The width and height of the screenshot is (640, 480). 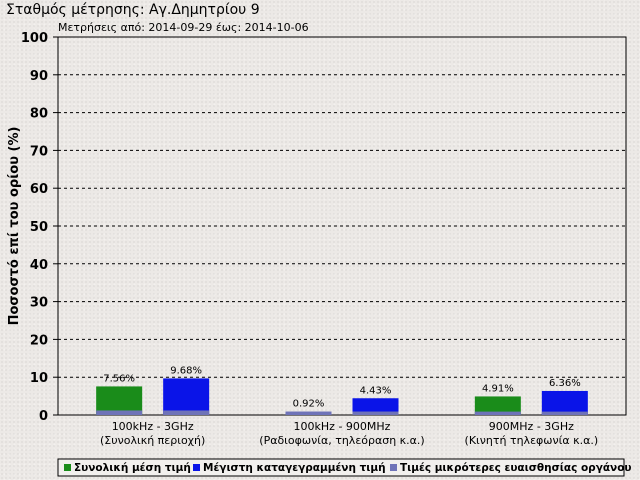 I want to click on legend-label: Τιμές μικρότερες ευαισθησίας οργάνου, so click(x=516, y=468).